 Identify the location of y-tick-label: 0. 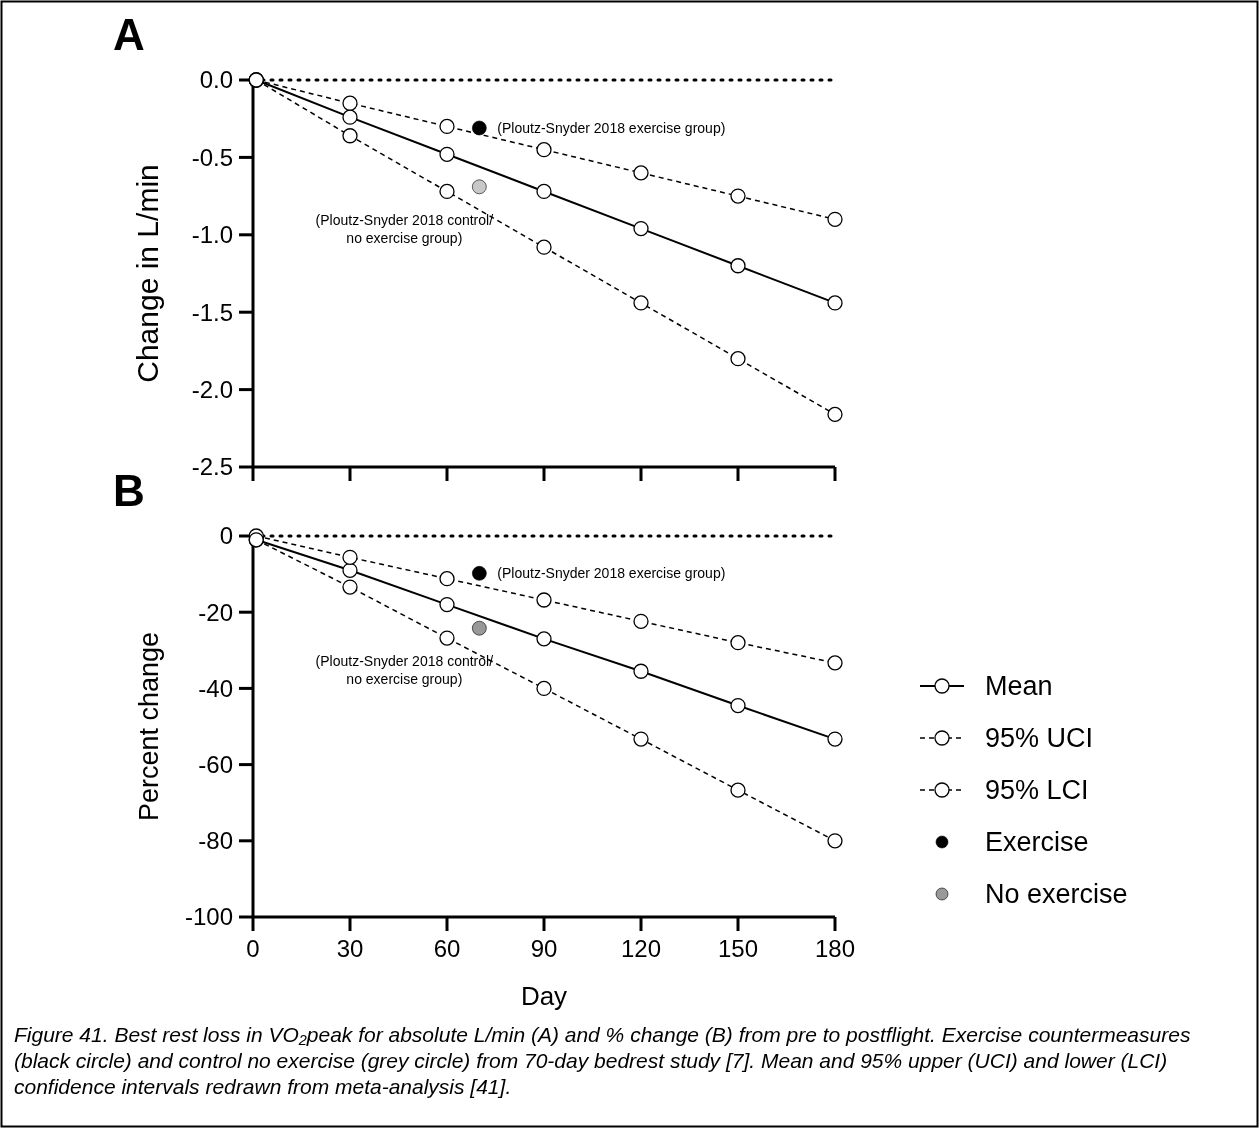
(226, 536).